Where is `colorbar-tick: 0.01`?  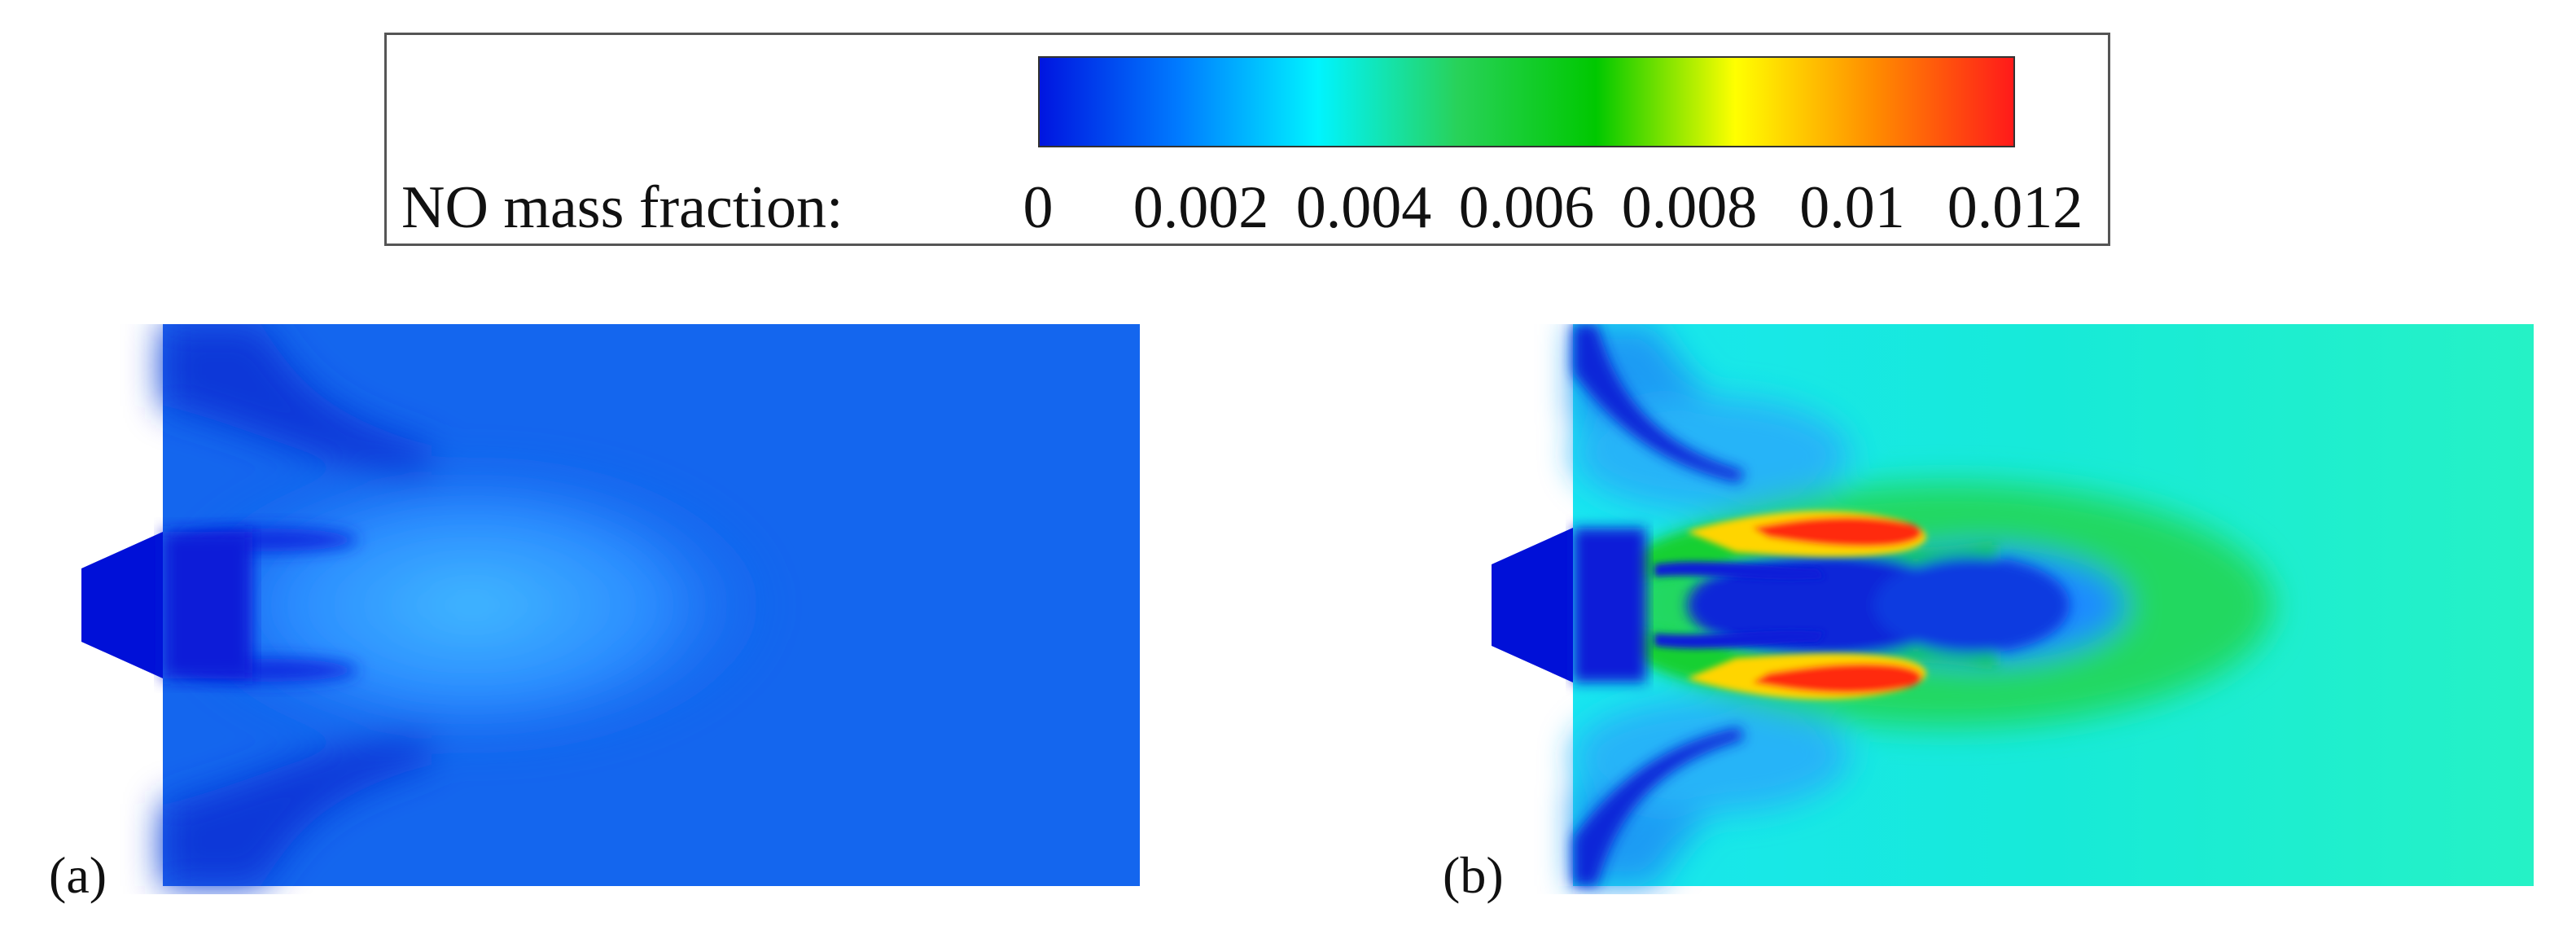
colorbar-tick: 0.01 is located at coordinates (1852, 207).